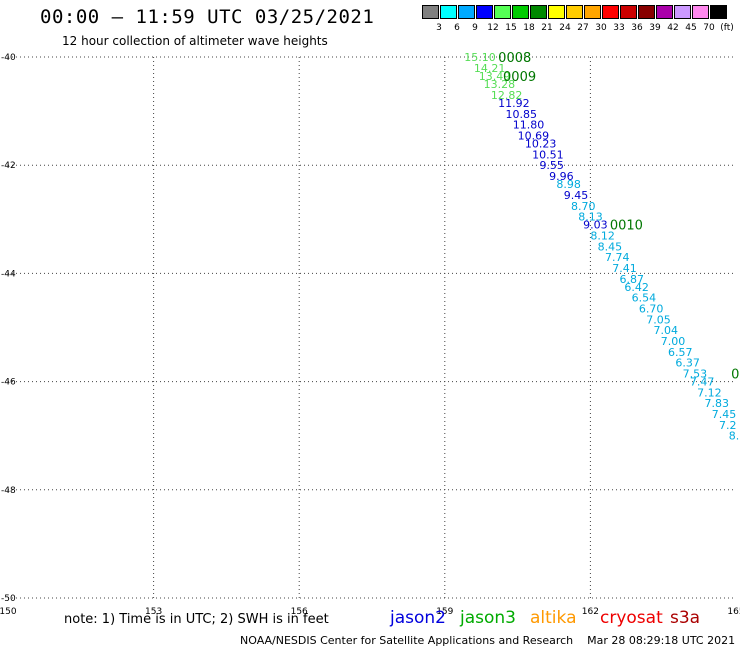  I want to click on data-point-label: 7.45, so click(724, 414).